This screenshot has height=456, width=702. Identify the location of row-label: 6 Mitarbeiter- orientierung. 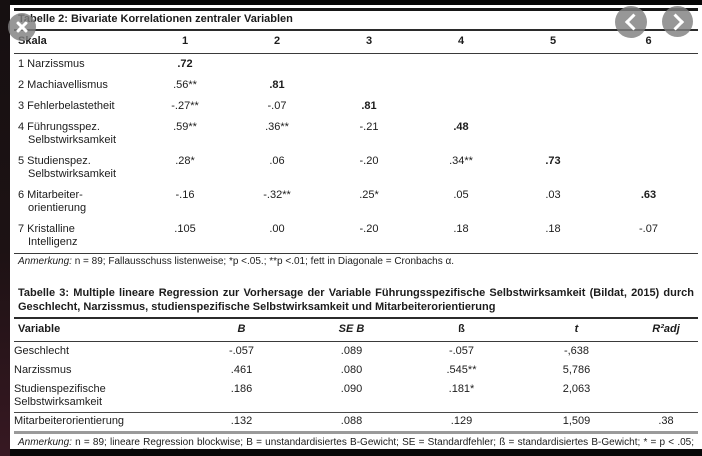
(52, 201).